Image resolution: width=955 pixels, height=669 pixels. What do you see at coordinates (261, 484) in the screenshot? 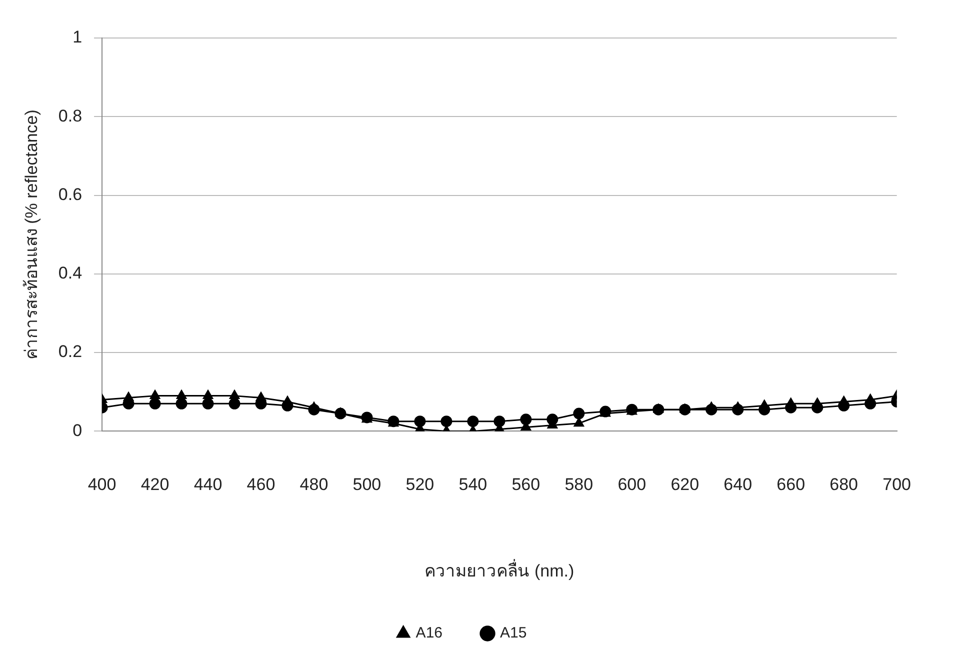
I see `x-tick-label: 460` at bounding box center [261, 484].